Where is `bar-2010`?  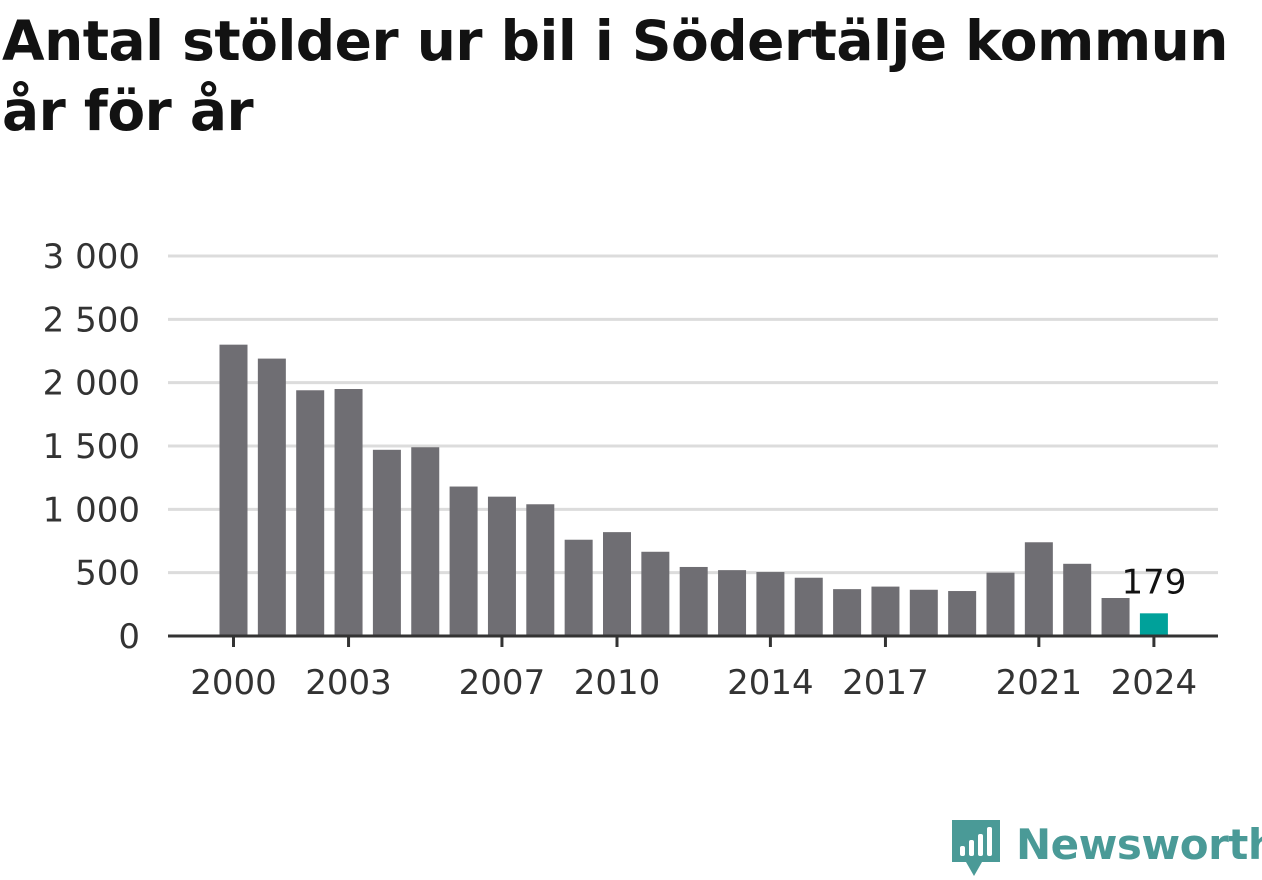 bar-2010 is located at coordinates (617, 584).